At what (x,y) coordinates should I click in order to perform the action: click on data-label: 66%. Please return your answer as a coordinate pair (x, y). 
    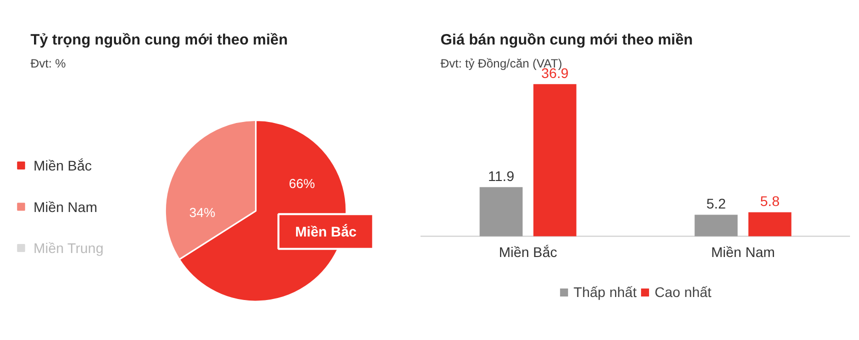
    Looking at the image, I should click on (302, 184).